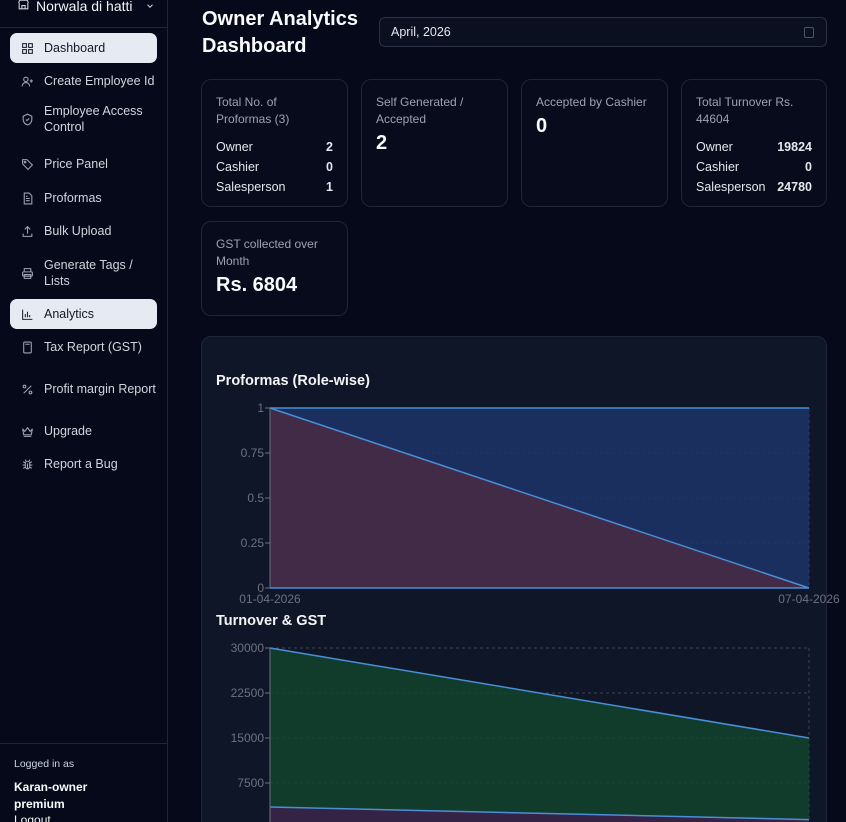 This screenshot has height=822, width=846. Describe the element at coordinates (27, 198) in the screenshot. I see `file-text-icon` at that location.